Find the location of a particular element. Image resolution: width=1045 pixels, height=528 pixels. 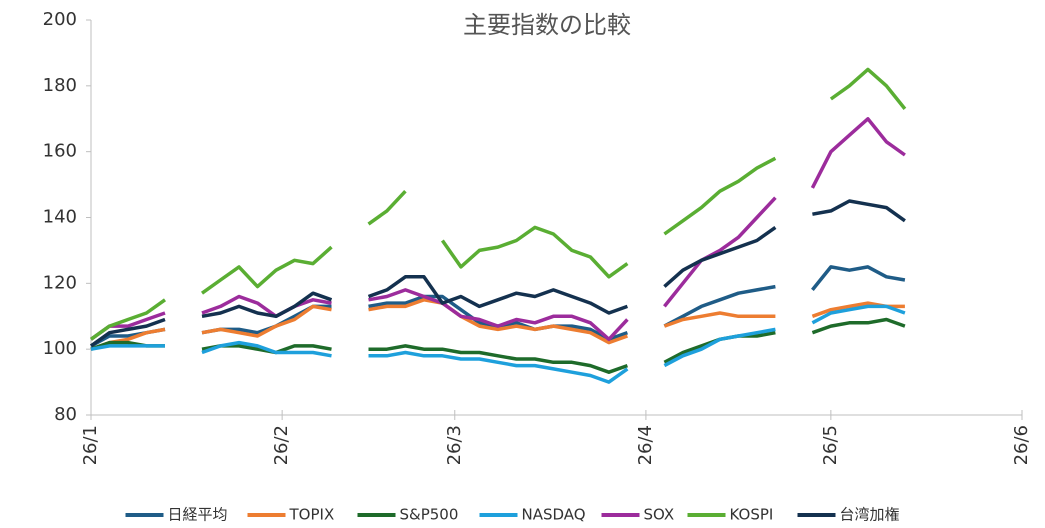

x-tick-label: 26/6 is located at coordinates (1021, 445).